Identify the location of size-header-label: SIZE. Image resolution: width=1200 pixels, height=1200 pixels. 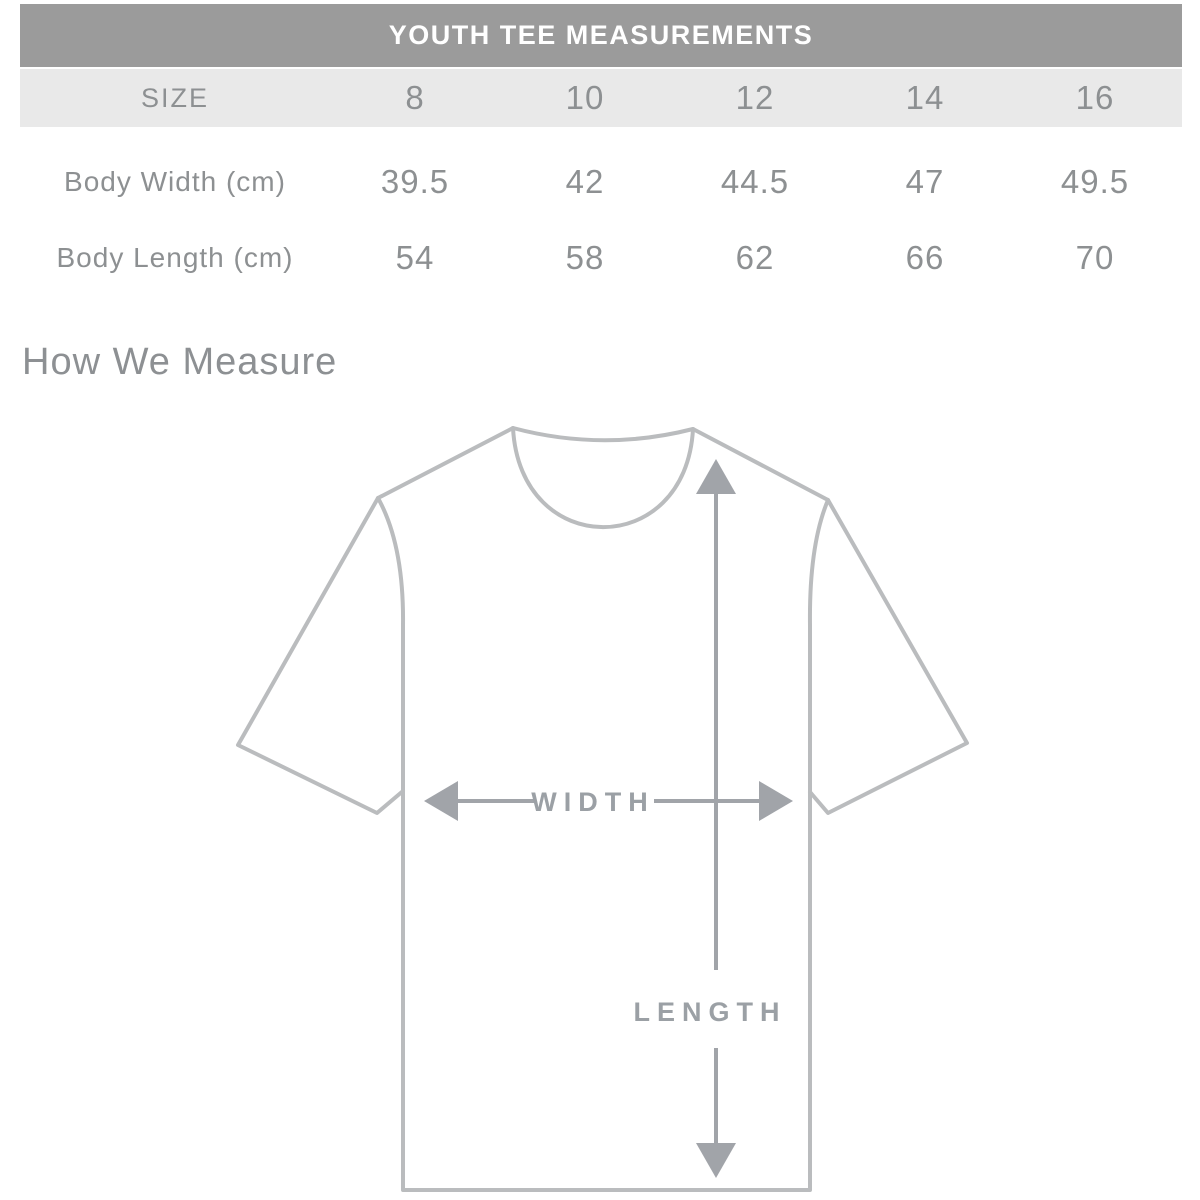
(174, 97).